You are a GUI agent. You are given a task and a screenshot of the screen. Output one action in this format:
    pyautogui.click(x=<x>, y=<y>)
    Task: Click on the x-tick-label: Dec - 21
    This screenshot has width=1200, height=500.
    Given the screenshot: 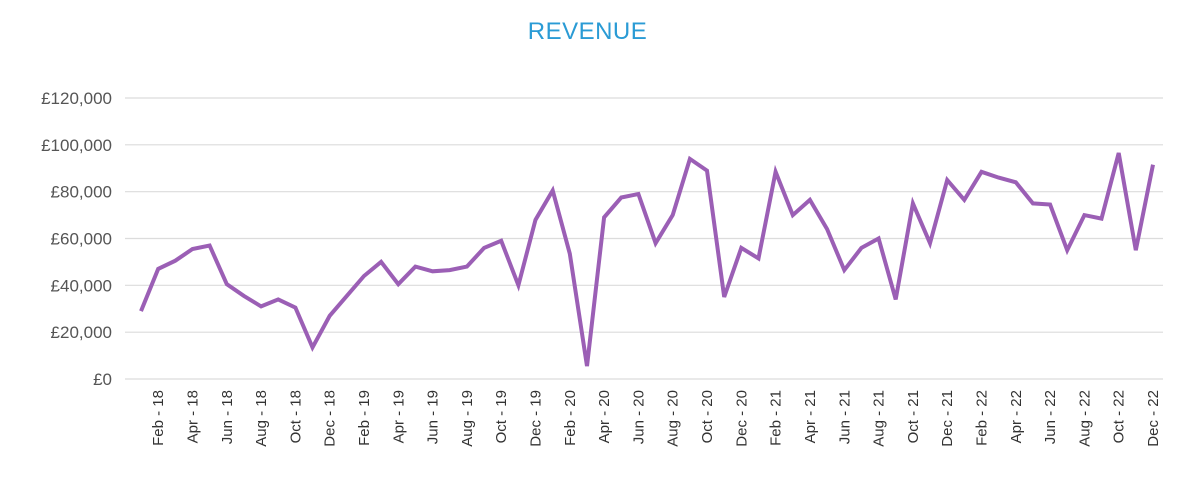 What is the action you would take?
    pyautogui.click(x=947, y=418)
    